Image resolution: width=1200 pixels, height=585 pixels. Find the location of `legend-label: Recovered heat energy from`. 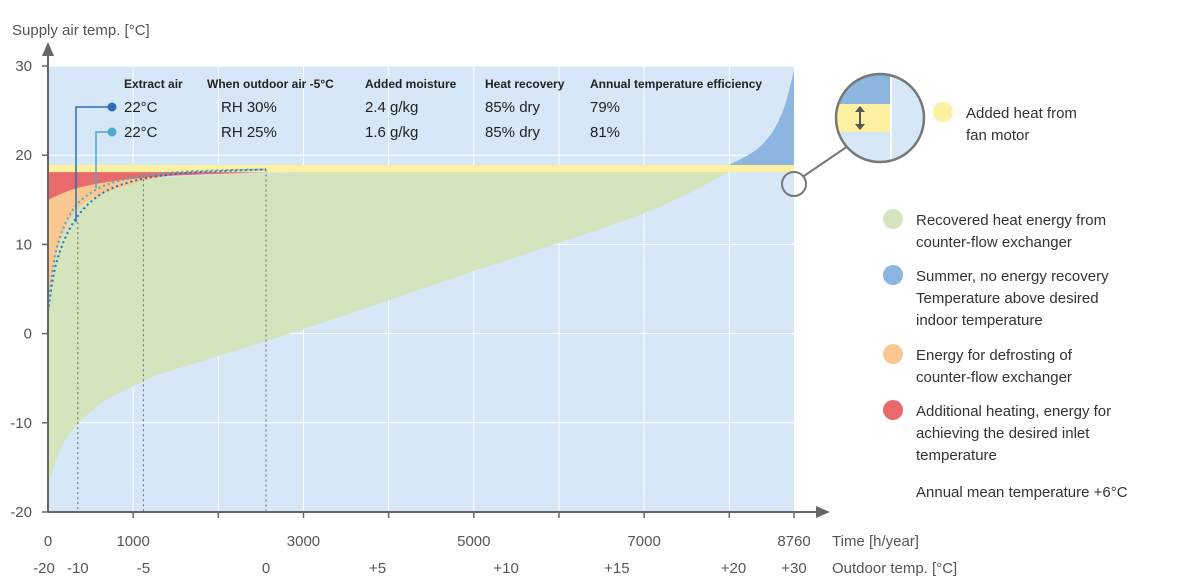

legend-label: Recovered heat energy from is located at coordinates (1011, 220).